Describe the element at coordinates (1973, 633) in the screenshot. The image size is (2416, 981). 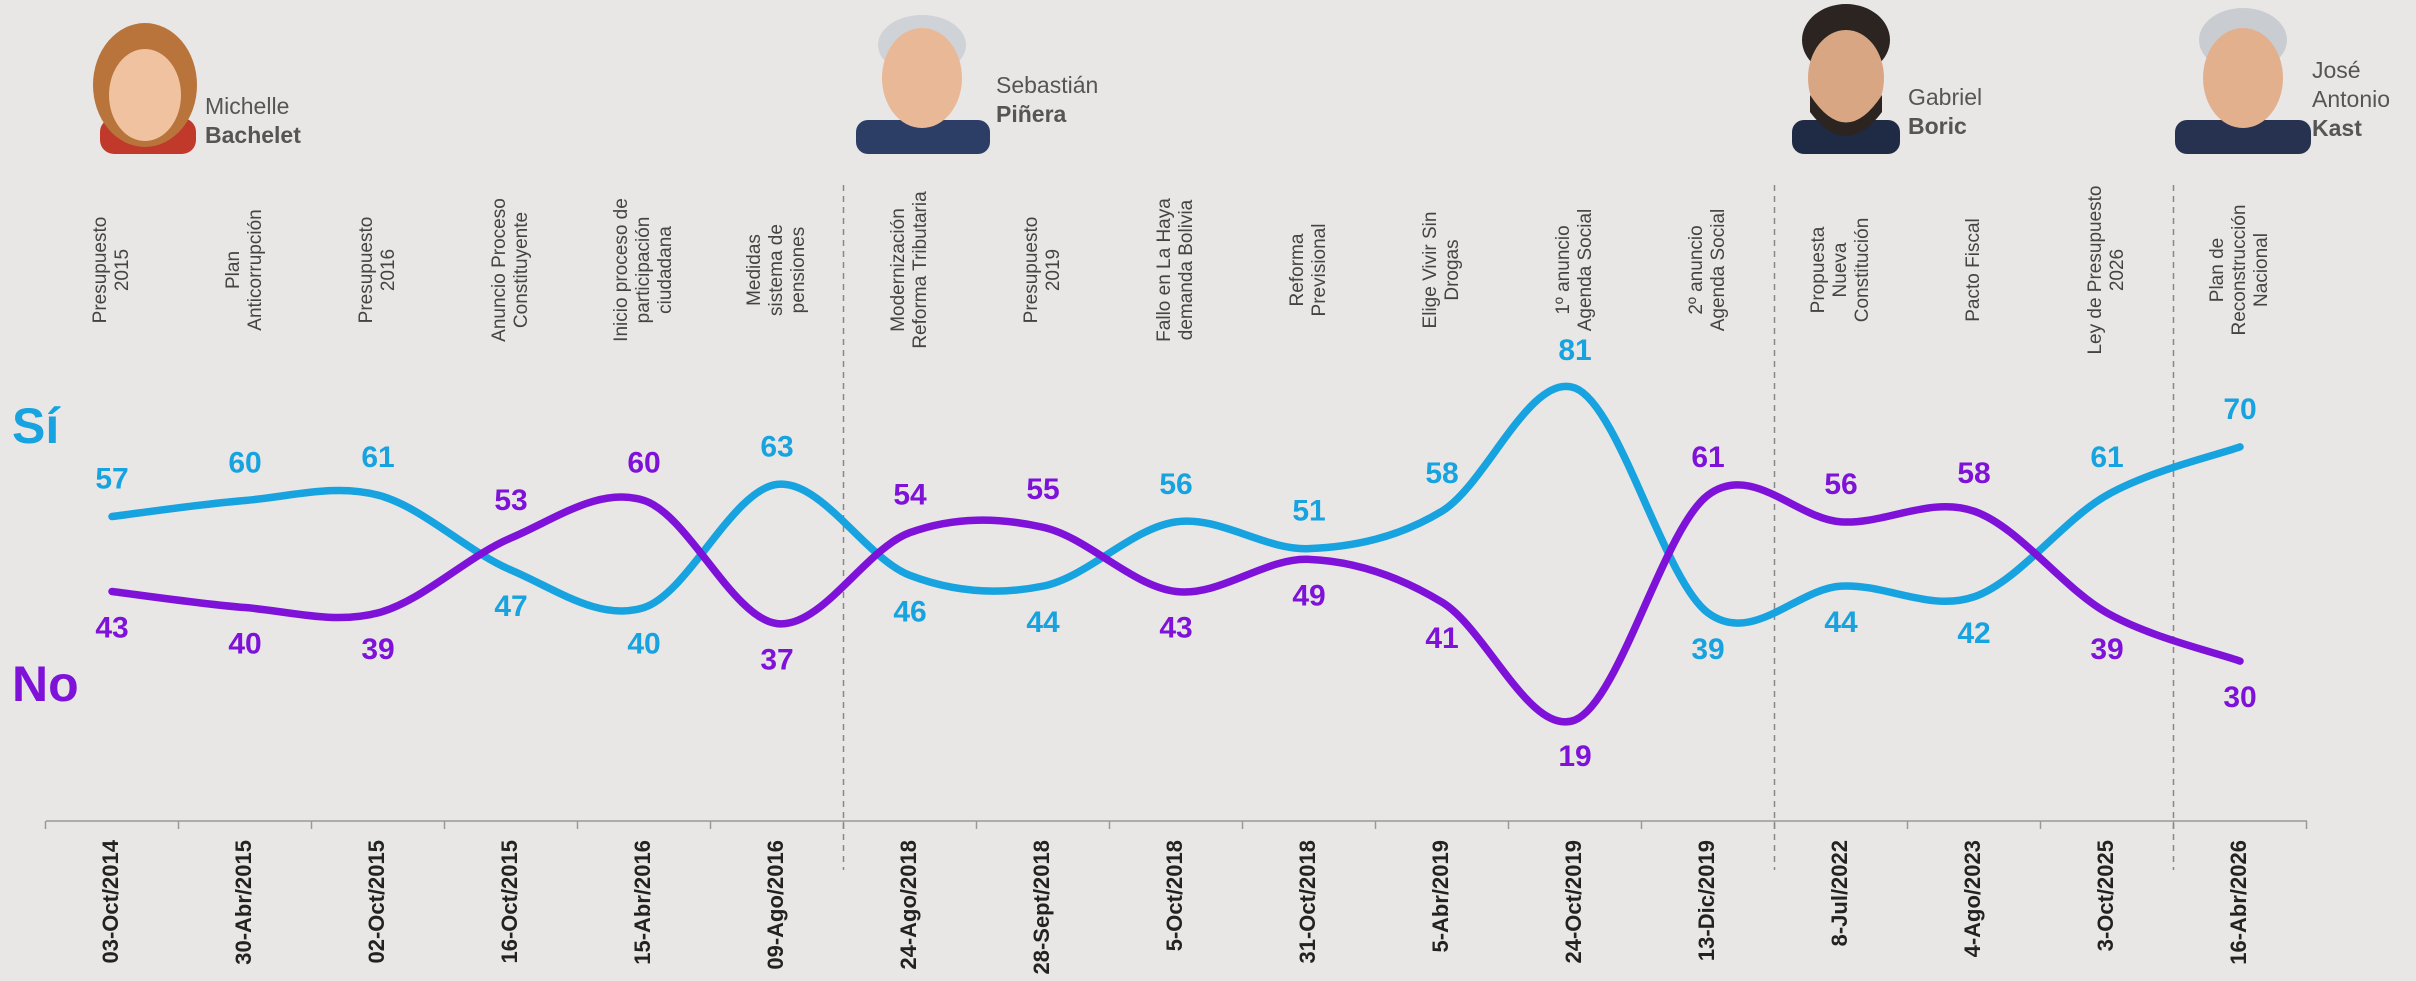
I see `data-label: 42` at that location.